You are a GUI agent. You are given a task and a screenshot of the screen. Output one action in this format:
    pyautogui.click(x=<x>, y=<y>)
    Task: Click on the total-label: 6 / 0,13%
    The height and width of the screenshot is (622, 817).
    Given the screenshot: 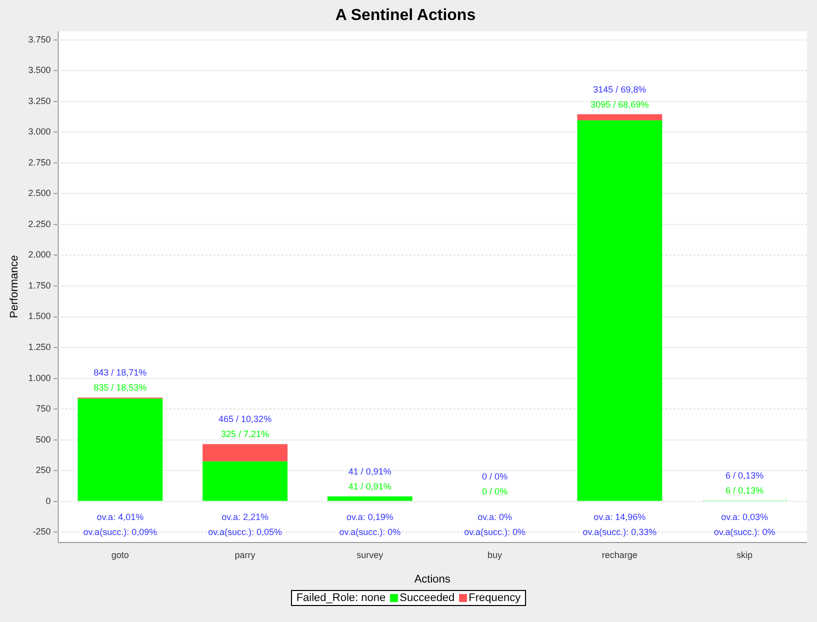 What is the action you would take?
    pyautogui.click(x=745, y=475)
    